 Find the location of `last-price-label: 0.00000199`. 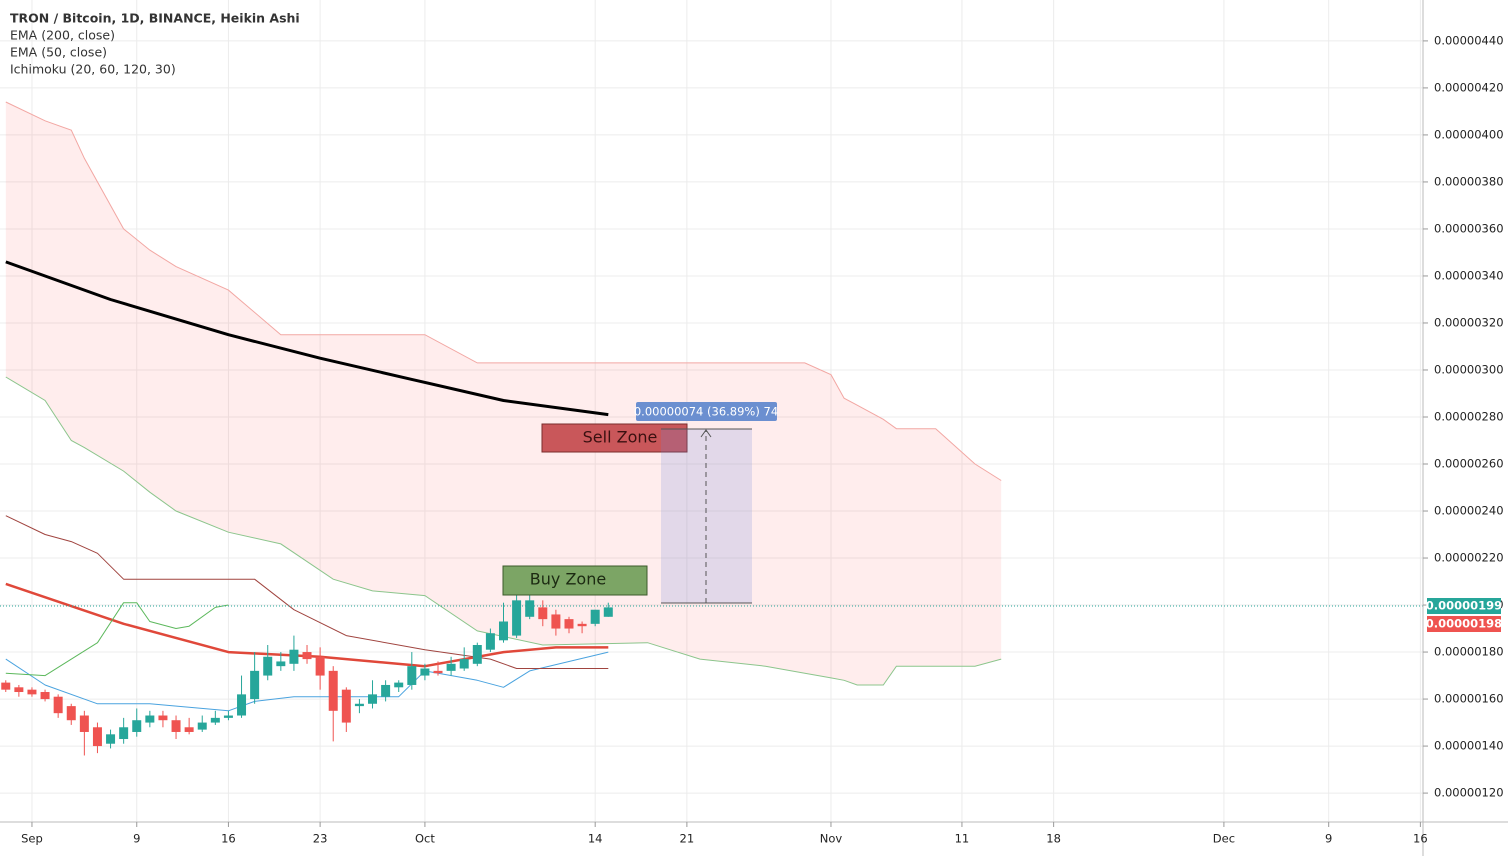

last-price-label: 0.00000199 is located at coordinates (1464, 606).